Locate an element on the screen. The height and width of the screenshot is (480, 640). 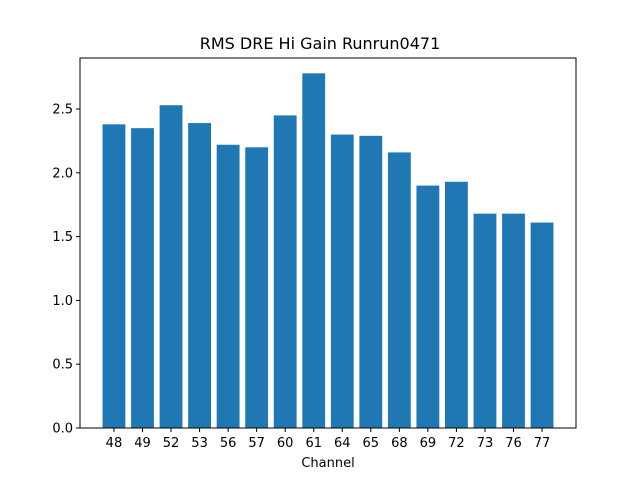
y-tick-label: 1.0 is located at coordinates (62, 301).